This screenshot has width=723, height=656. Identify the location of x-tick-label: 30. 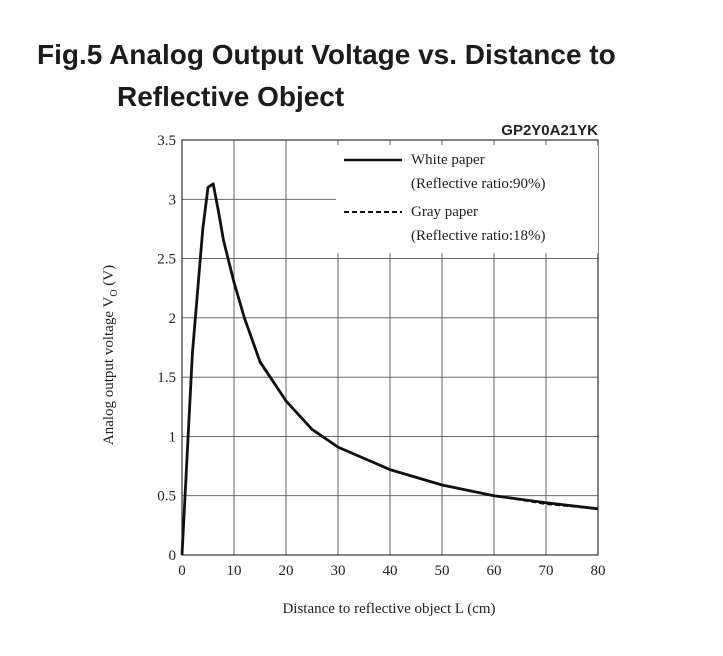
(338, 571).